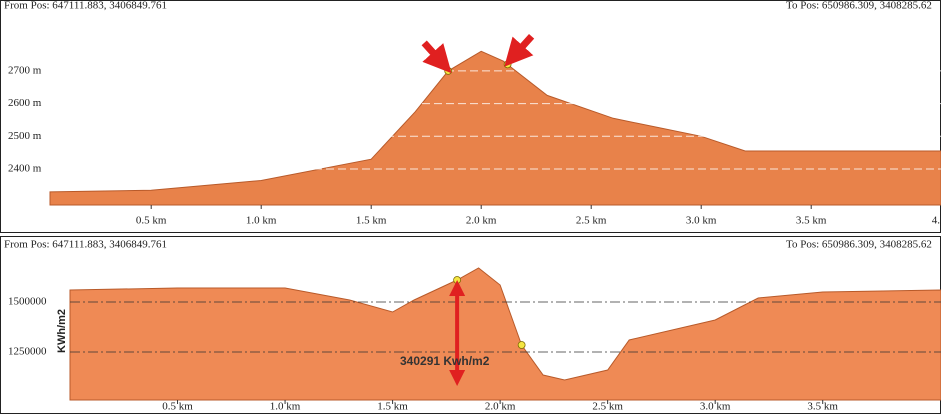 This screenshot has height=414, width=941. Describe the element at coordinates (25, 70) in the screenshot. I see `y-tick-label: 2700 m` at that location.